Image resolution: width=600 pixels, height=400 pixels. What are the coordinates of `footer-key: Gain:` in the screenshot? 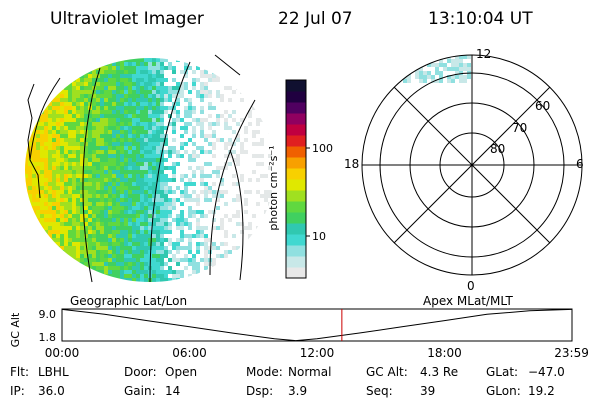 It's located at (140, 391).